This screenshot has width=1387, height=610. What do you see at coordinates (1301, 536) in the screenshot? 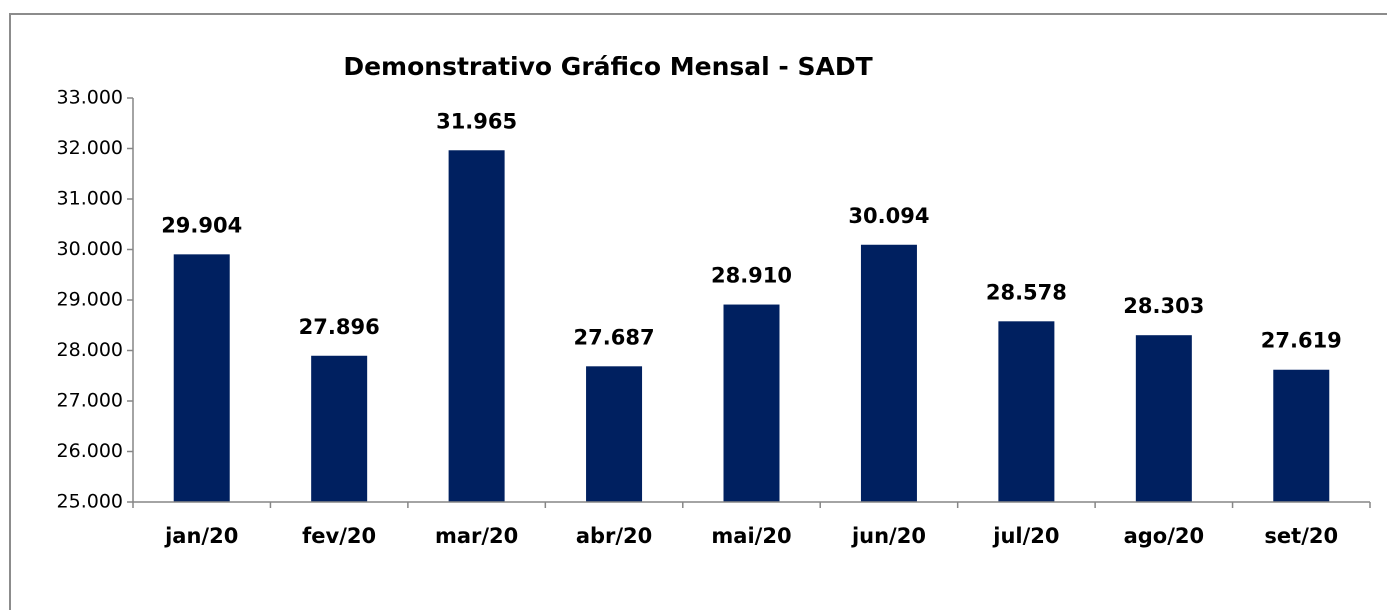
I see `x-tick-label: set/20` at bounding box center [1301, 536].